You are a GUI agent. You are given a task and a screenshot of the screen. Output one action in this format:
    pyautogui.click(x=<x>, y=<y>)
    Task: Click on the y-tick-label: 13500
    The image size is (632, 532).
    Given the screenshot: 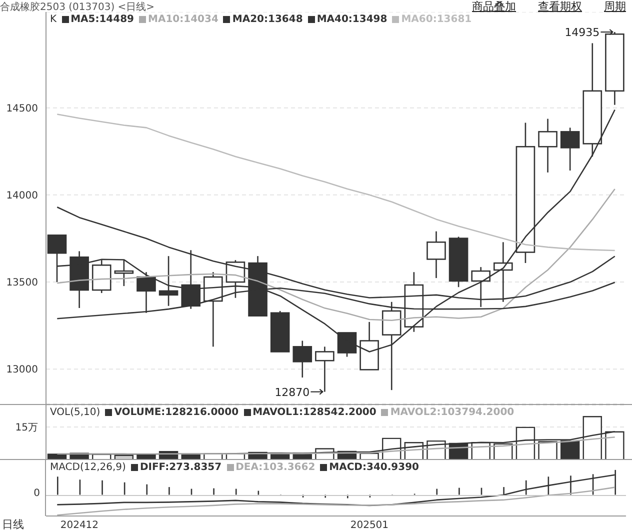 What is the action you would take?
    pyautogui.click(x=22, y=283)
    